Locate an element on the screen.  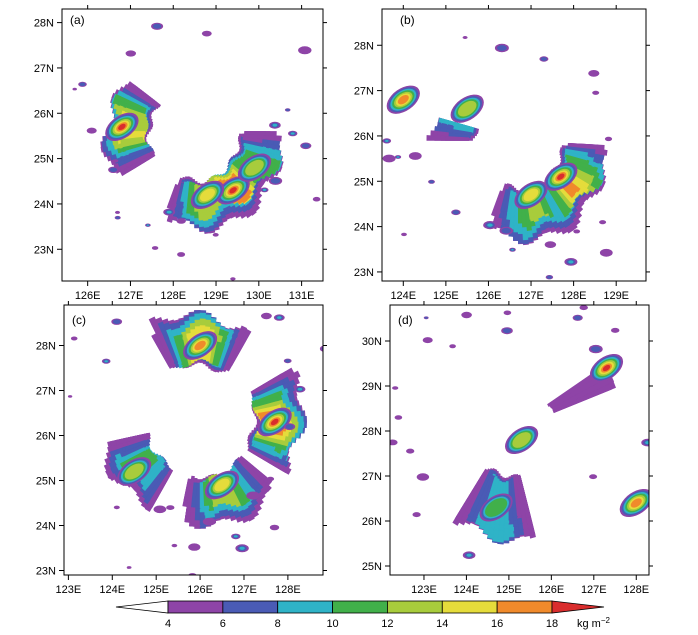
y-tick-label: 24N is located at coordinates (46, 527).